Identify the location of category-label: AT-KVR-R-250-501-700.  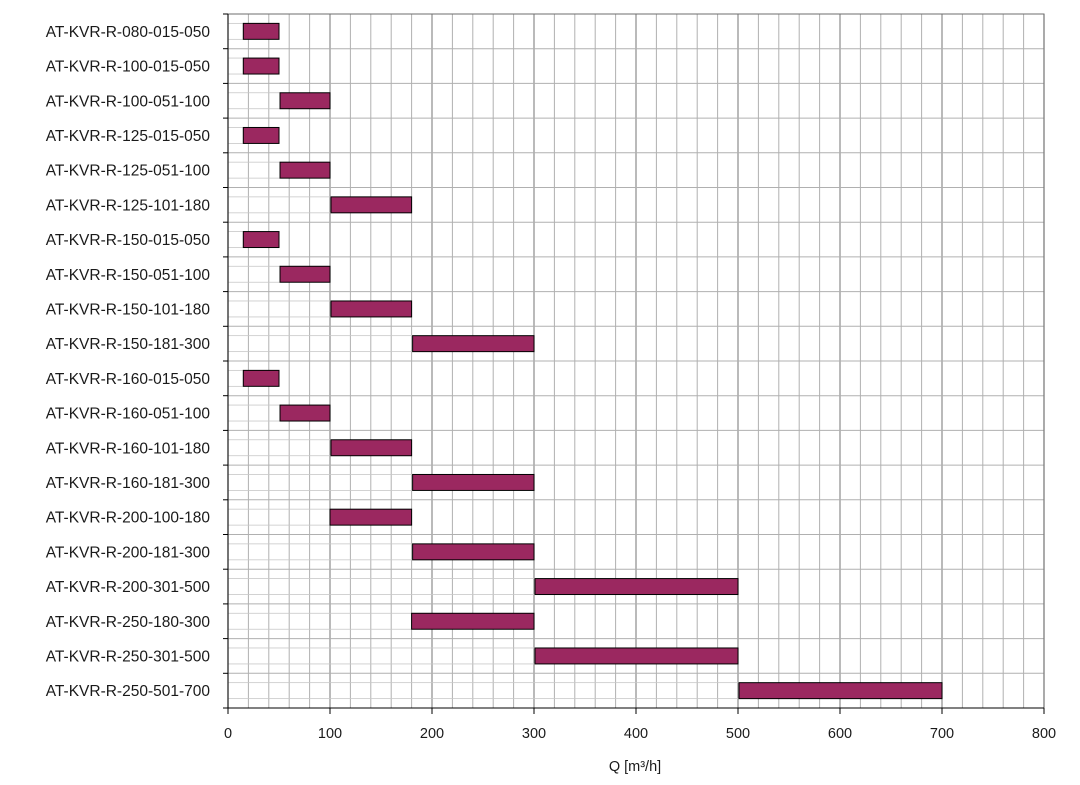
(128, 691).